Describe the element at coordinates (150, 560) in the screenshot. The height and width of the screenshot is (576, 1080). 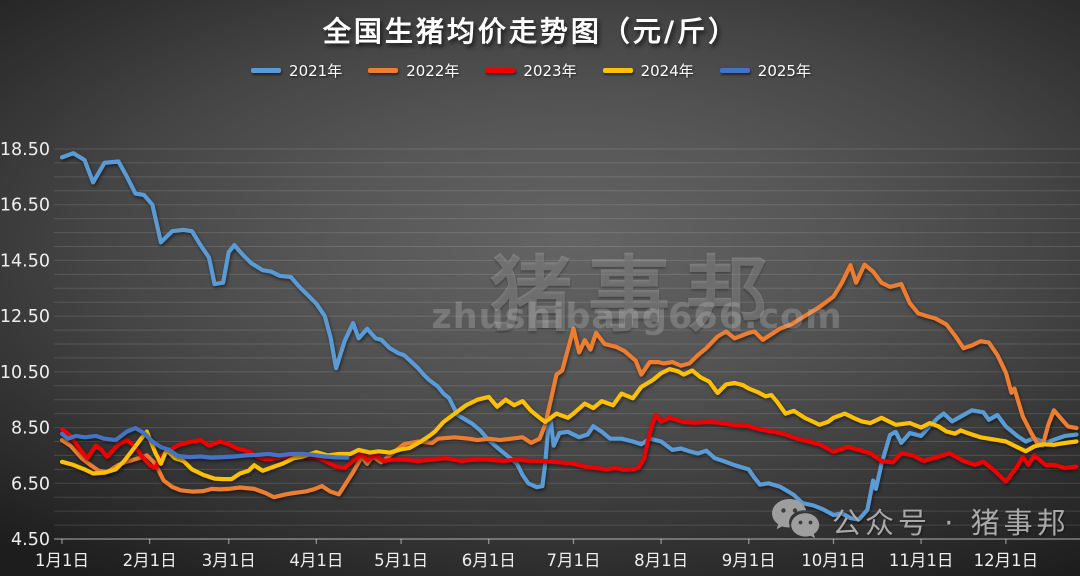
I see `svg-text: 2月1日` at that location.